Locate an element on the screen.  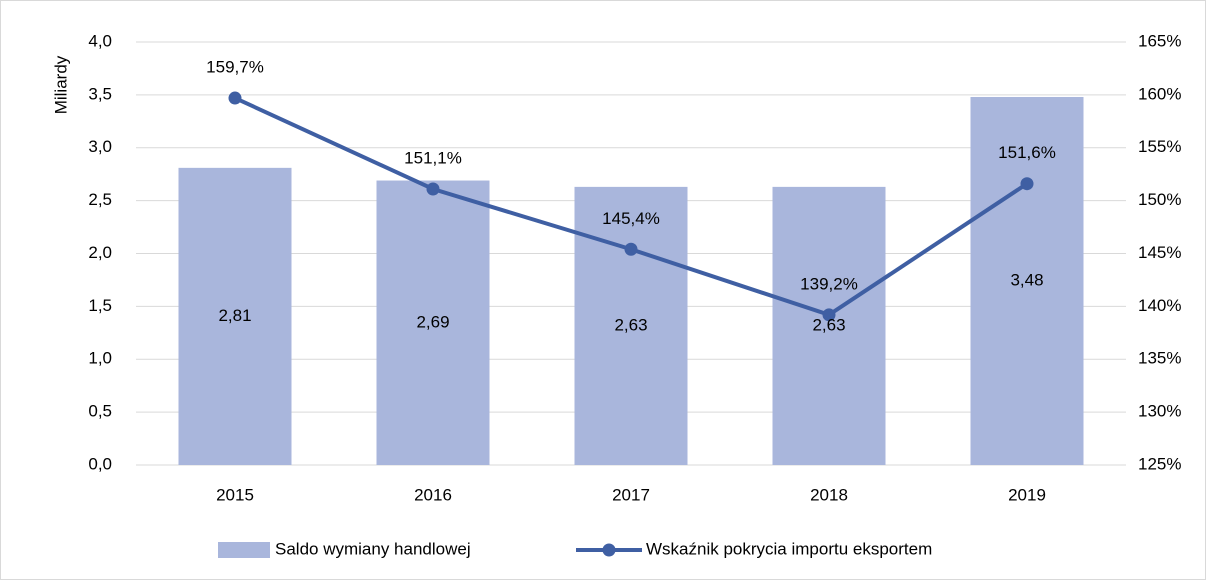
y2-tick-label: 135% is located at coordinates (1159, 358).